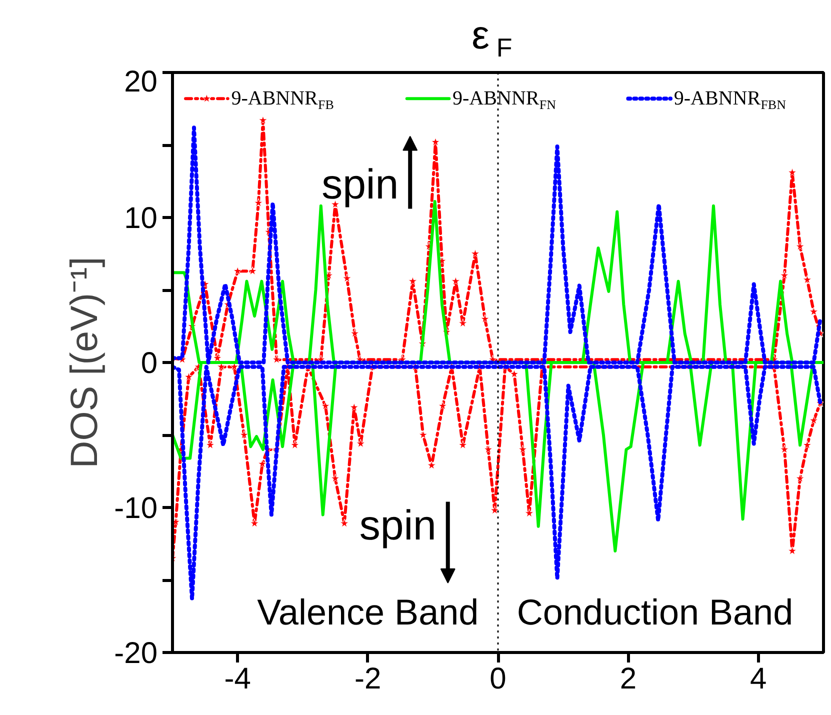 This screenshot has width=831, height=715. Describe the element at coordinates (368, 611) in the screenshot. I see `annotation: Valence Band` at that location.